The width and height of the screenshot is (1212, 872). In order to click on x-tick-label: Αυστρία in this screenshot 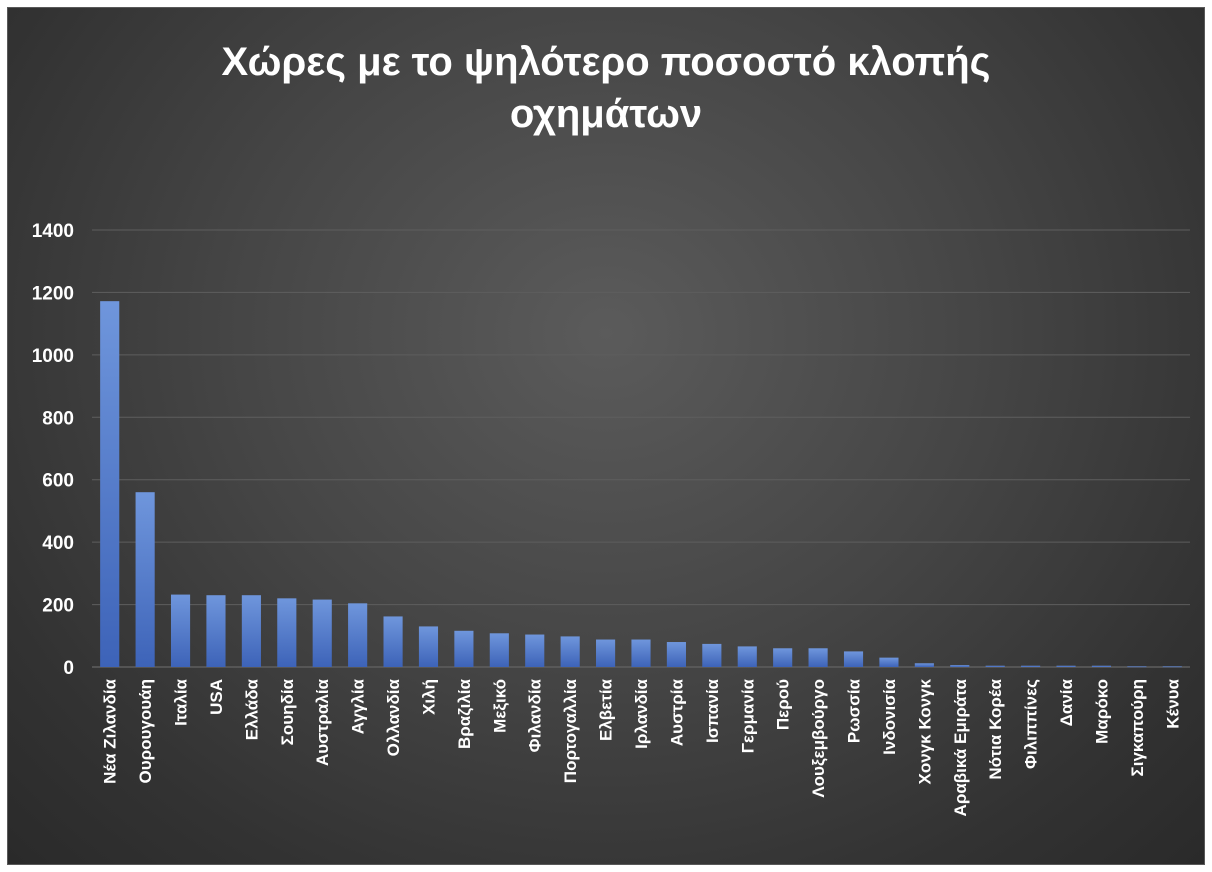, I will do `click(676, 712)`.